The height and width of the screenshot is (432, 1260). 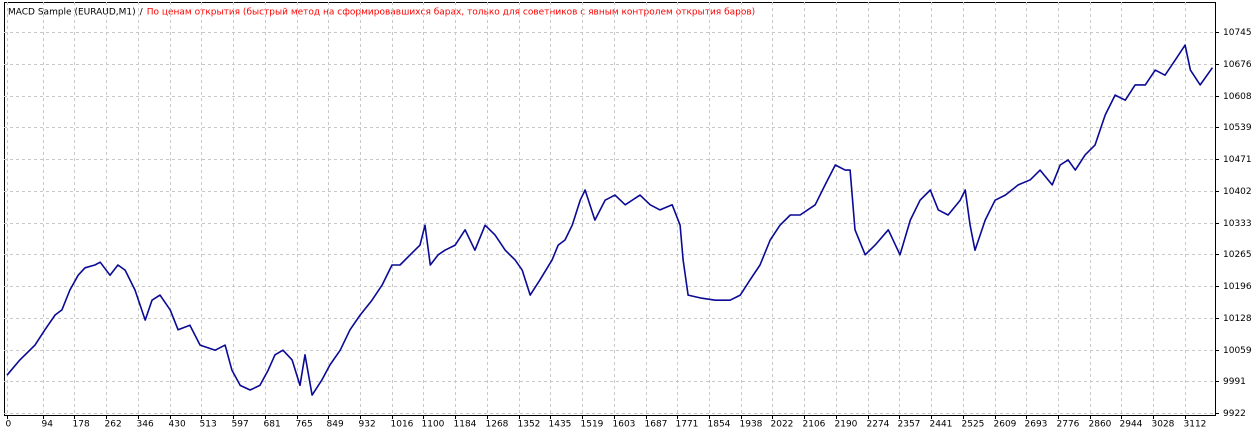 What do you see at coordinates (941, 425) in the screenshot?
I see `x-tick-label: 2441` at bounding box center [941, 425].